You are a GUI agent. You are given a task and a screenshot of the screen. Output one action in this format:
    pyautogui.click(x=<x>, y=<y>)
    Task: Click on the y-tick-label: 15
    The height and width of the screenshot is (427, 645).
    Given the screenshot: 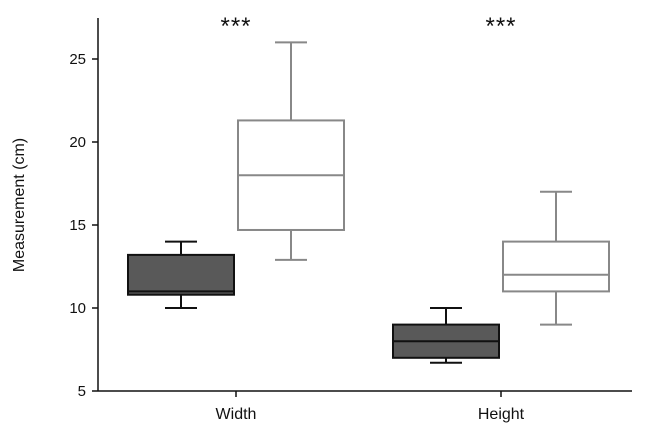 What is the action you would take?
    pyautogui.click(x=77, y=225)
    